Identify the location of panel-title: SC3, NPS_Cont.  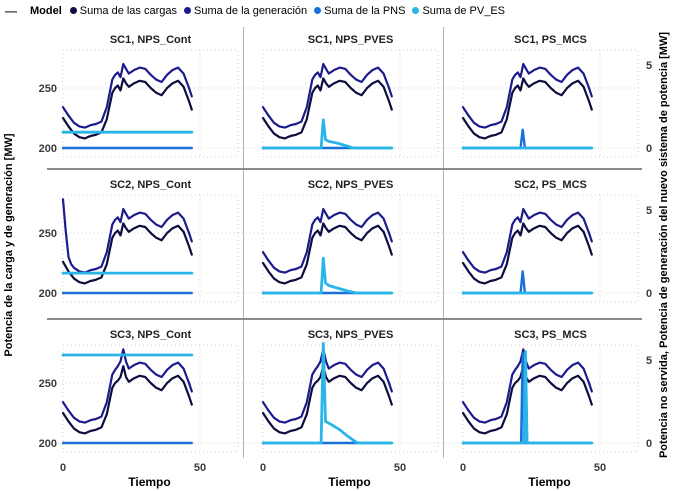
(151, 335).